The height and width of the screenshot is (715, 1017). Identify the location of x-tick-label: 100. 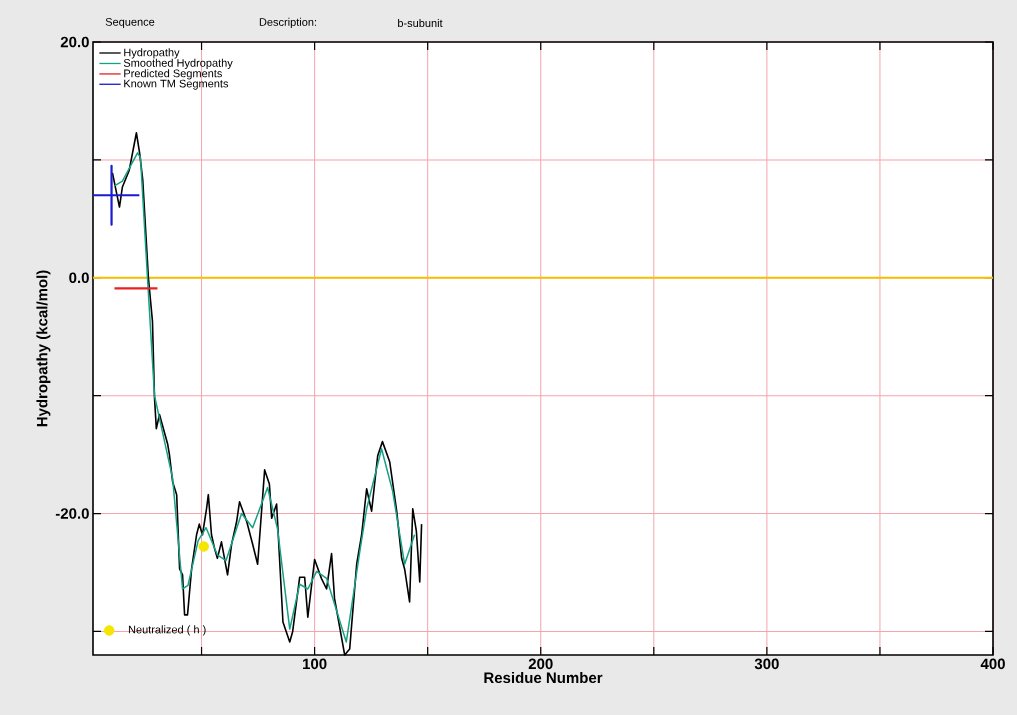
(315, 664).